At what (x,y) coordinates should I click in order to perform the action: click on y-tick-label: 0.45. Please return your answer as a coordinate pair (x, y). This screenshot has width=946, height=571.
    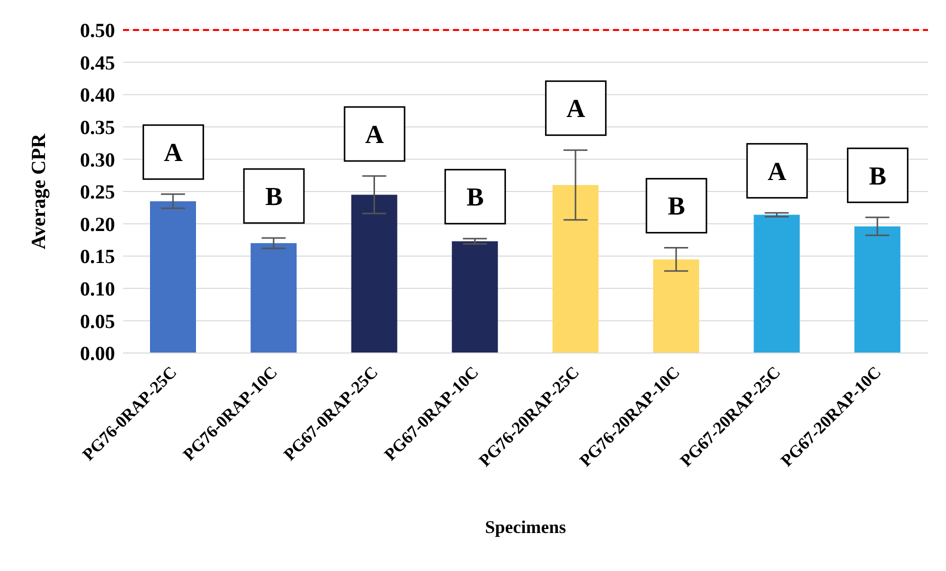
    Looking at the image, I should click on (97, 63).